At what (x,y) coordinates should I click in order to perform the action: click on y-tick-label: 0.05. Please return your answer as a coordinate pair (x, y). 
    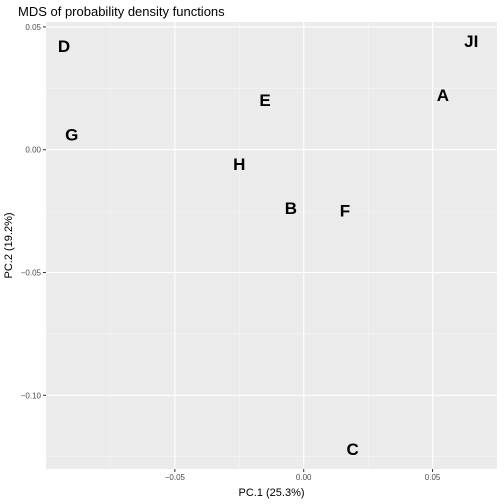
    Looking at the image, I should click on (33, 27).